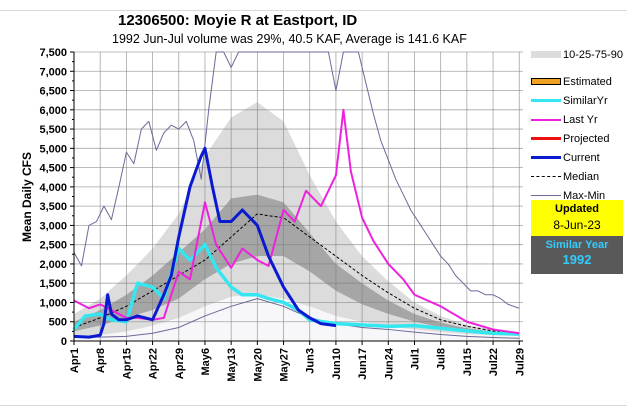 Image resolution: width=627 pixels, height=410 pixels. Describe the element at coordinates (285, 365) in the screenshot. I see `x-tick-label: May27` at that location.